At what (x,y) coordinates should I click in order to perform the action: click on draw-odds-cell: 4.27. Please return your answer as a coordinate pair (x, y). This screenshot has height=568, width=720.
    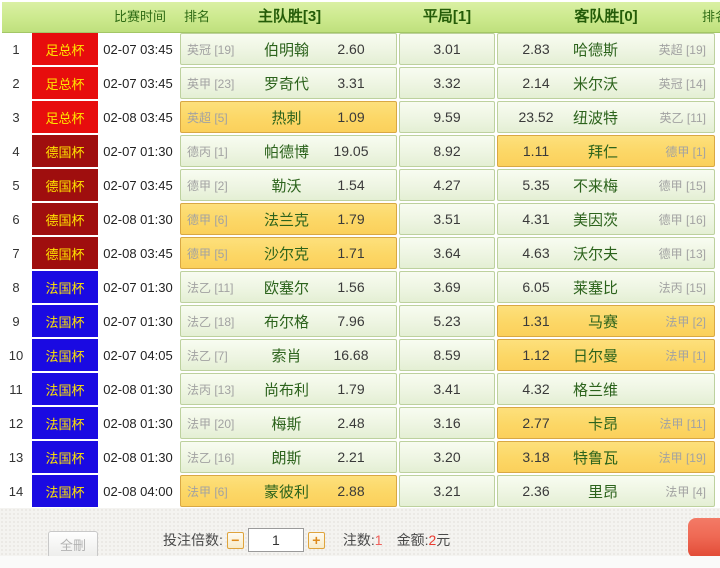
    Looking at the image, I should click on (447, 185).